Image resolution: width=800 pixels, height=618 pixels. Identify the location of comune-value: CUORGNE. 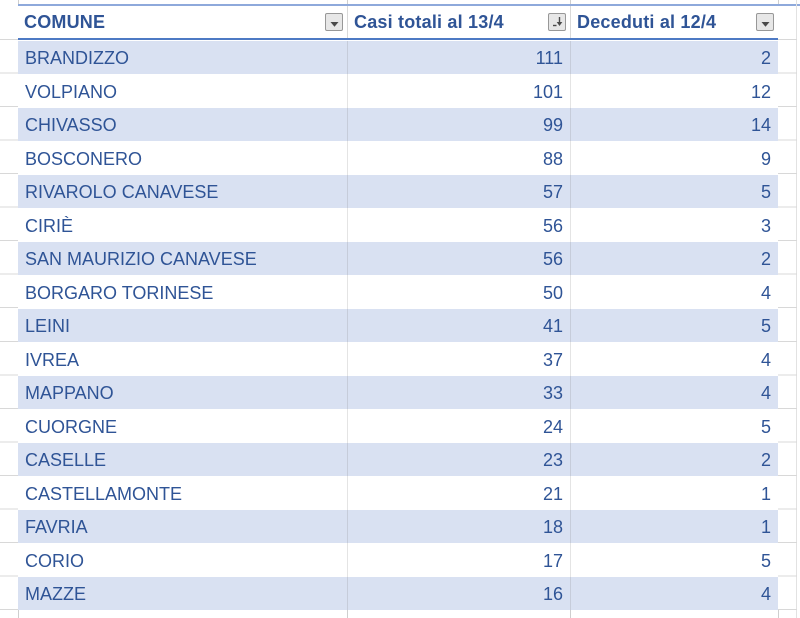
(71, 426).